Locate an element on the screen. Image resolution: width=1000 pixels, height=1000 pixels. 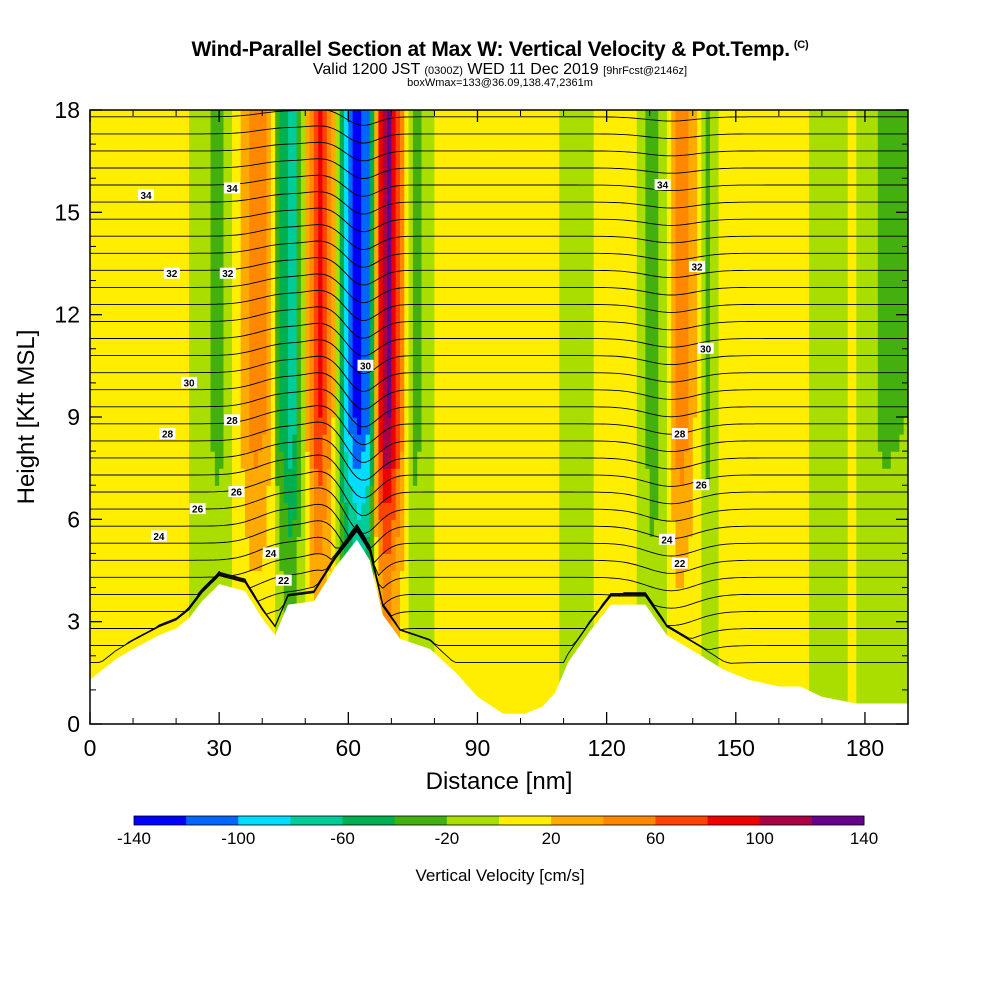
subtitle-forecast: [9hrFcst@2146z] is located at coordinates (645, 71).